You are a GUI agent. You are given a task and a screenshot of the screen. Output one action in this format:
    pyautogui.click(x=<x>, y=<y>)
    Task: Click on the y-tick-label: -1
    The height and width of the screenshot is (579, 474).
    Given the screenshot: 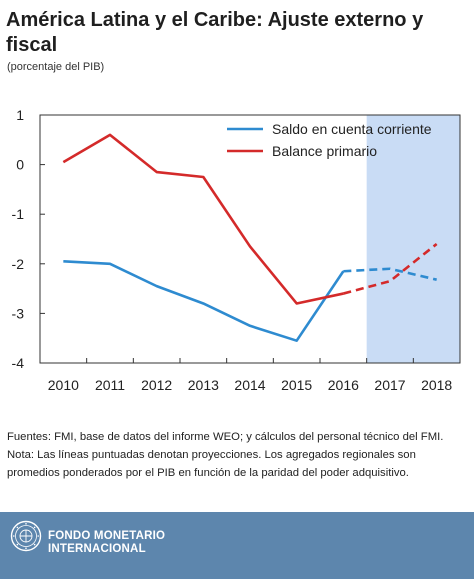 What is the action you would take?
    pyautogui.click(x=18, y=214)
    